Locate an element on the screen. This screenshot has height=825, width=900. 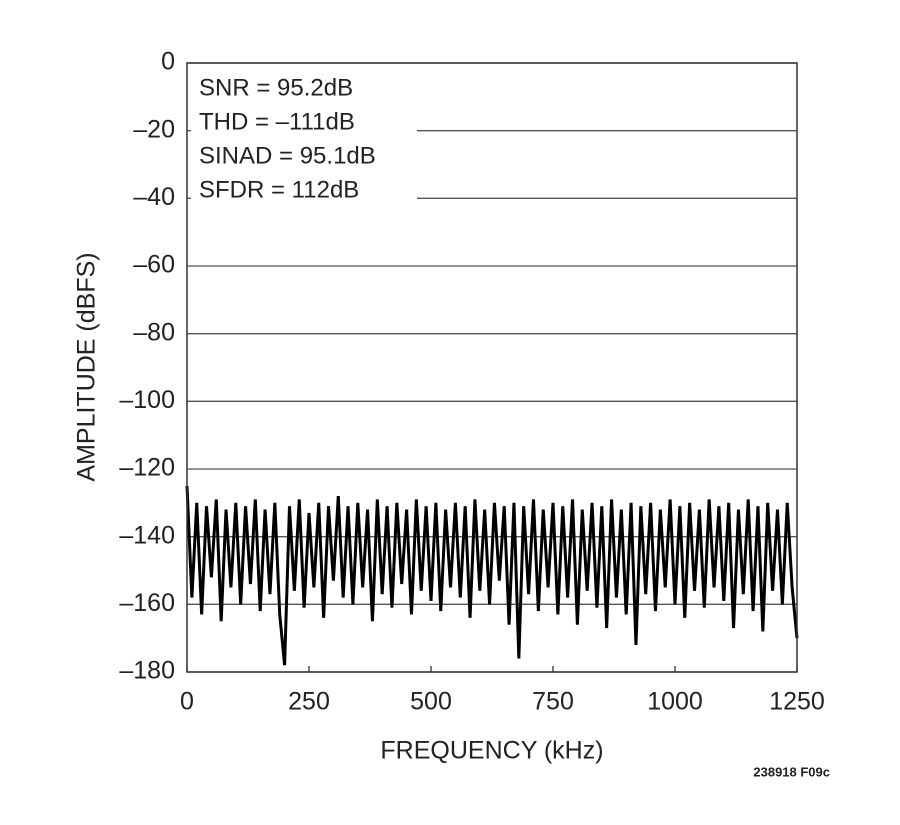
y-axis-label: AMPLITUDE (dBFS) is located at coordinates (87, 366).